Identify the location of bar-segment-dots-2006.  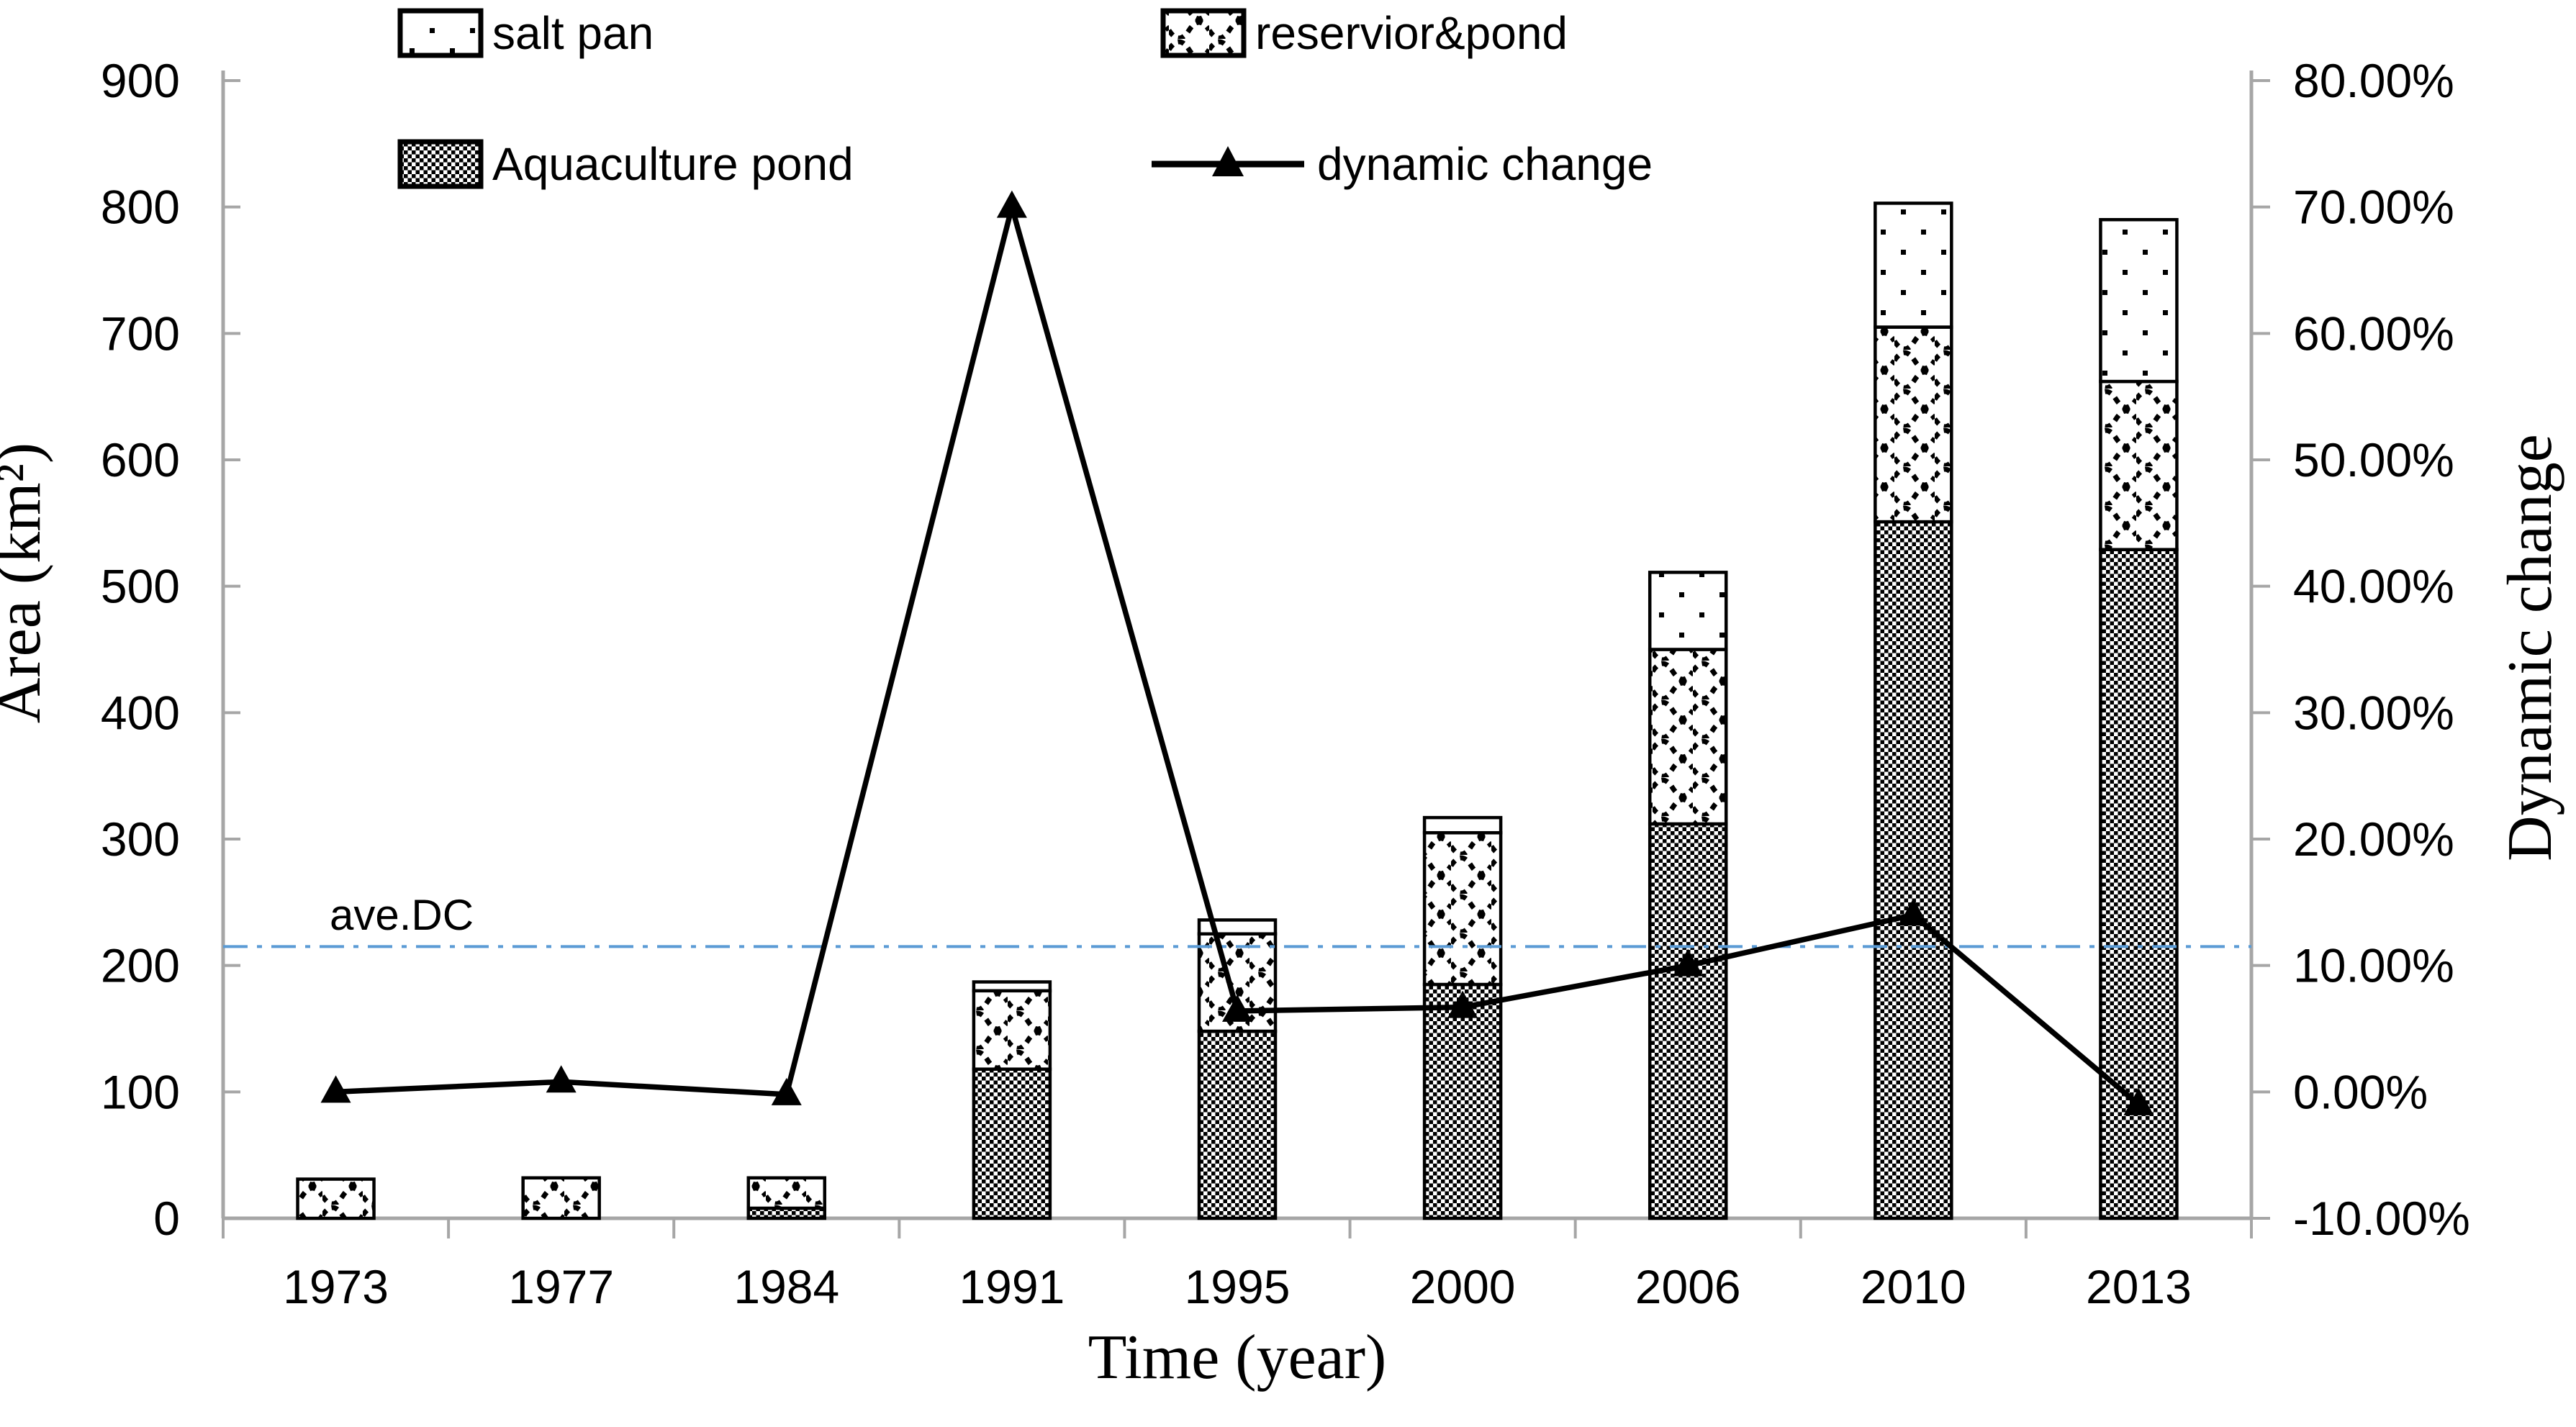
(1688, 611).